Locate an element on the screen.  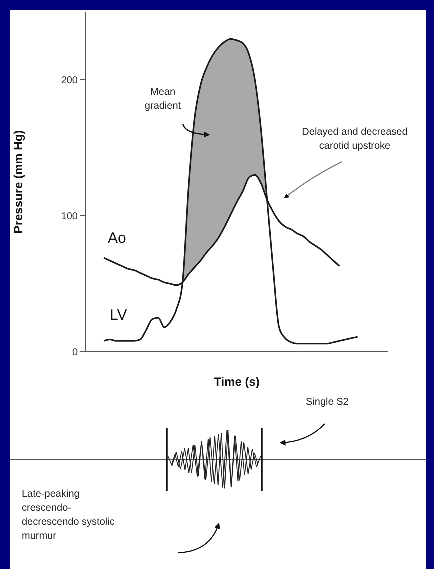
y-tick-label: 200 is located at coordinates (69, 81).